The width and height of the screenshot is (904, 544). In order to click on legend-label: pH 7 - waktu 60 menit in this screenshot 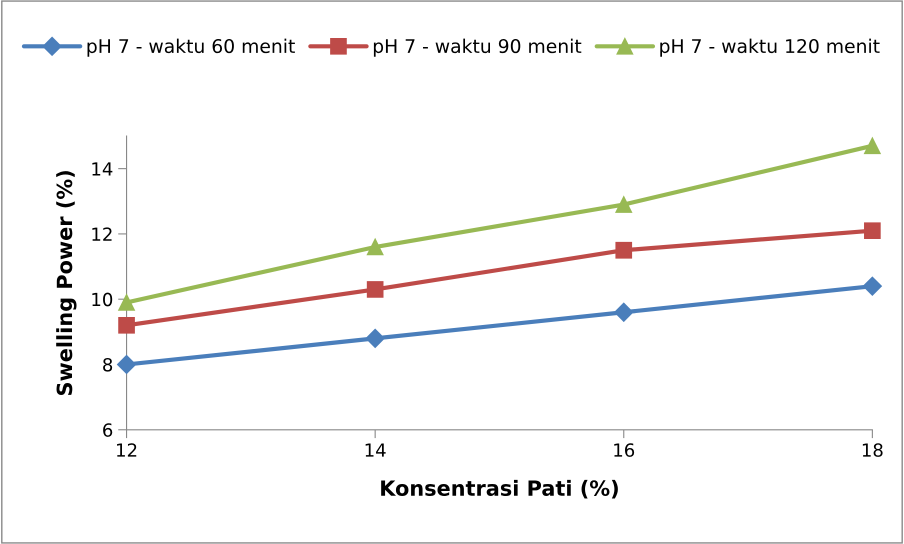, I will do `click(191, 47)`.